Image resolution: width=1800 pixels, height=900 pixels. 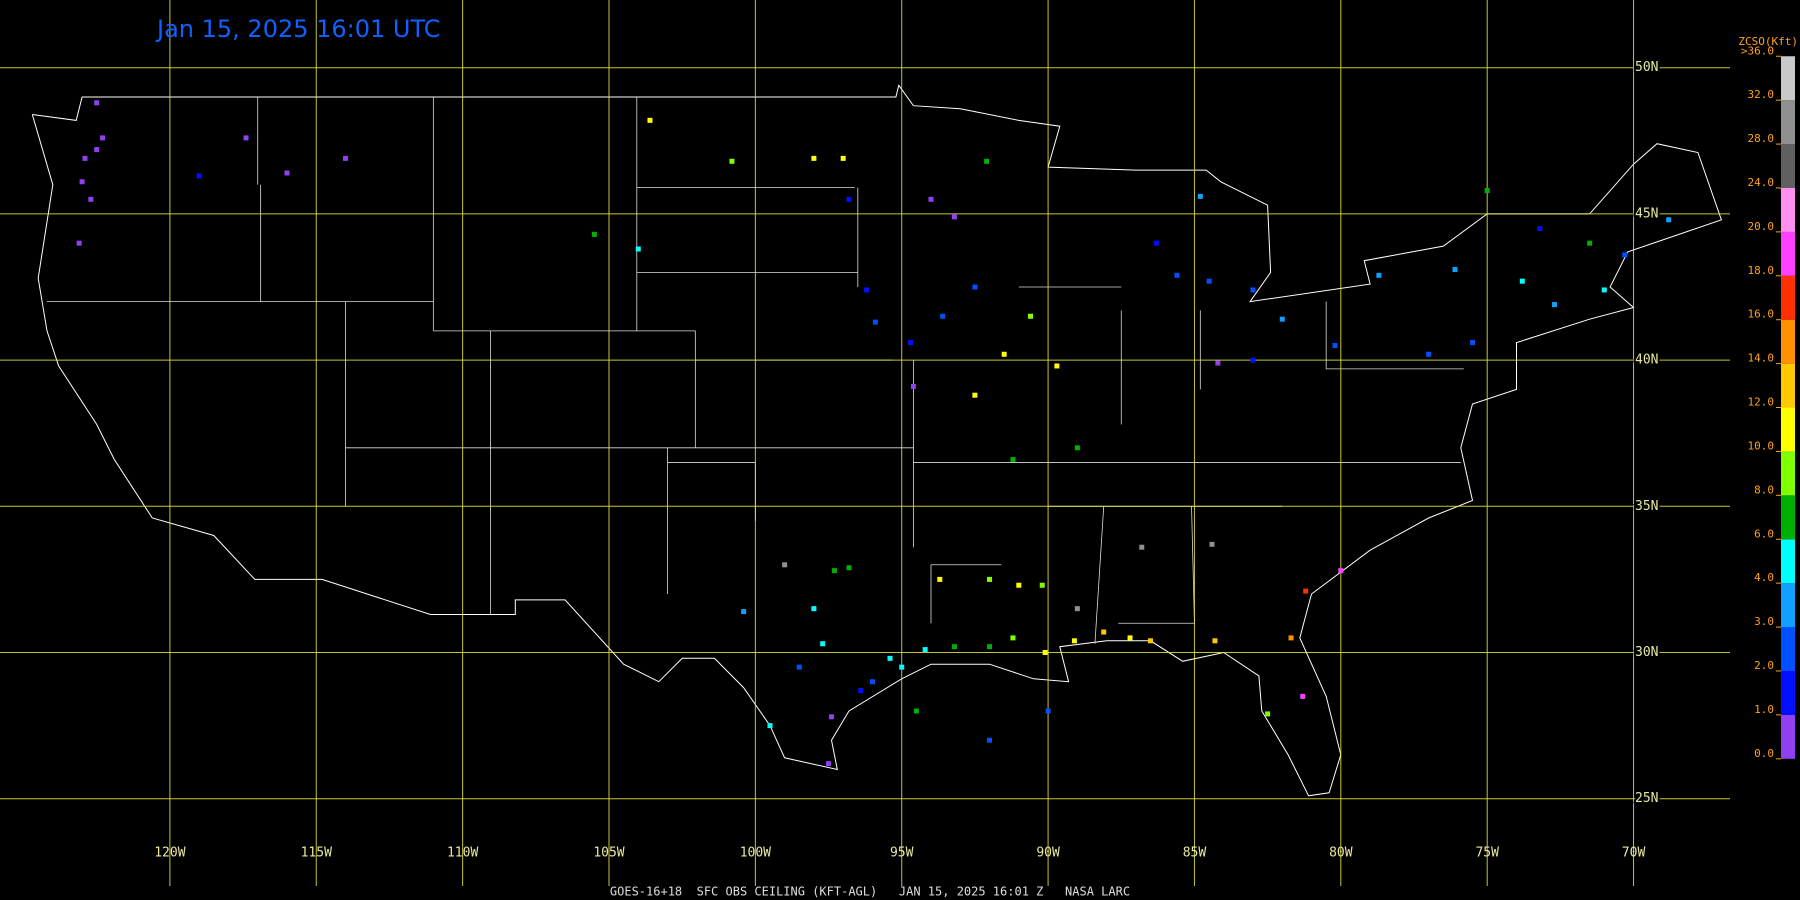 What do you see at coordinates (316, 853) in the screenshot?
I see `longitude-label: 115W` at bounding box center [316, 853].